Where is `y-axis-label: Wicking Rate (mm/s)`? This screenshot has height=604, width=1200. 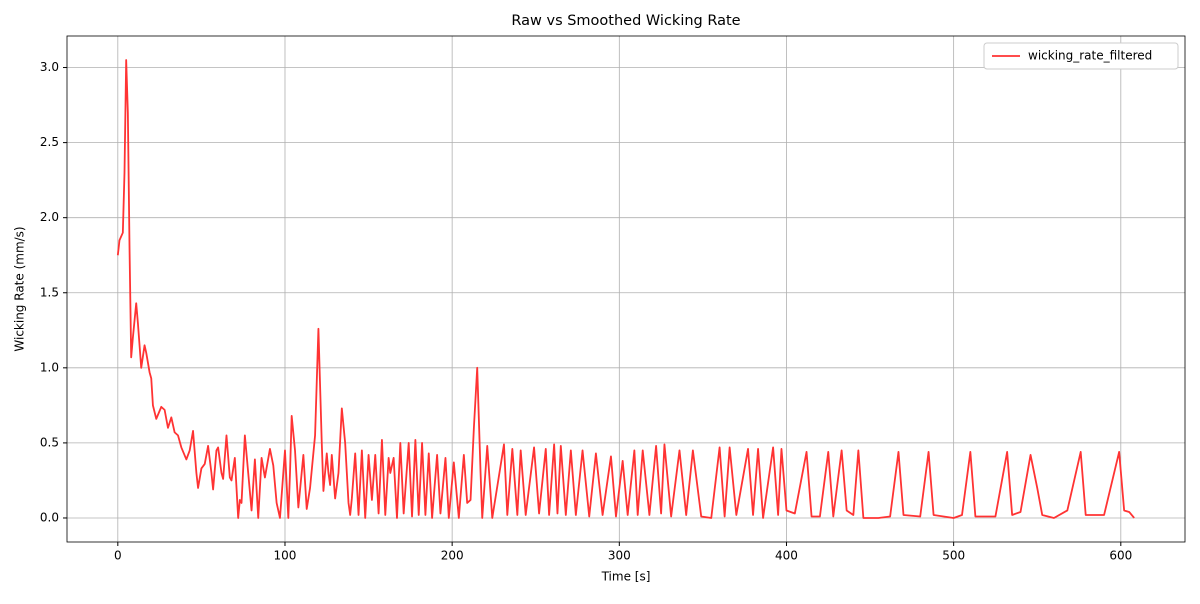 y-axis-label: Wicking Rate (mm/s) is located at coordinates (20, 288).